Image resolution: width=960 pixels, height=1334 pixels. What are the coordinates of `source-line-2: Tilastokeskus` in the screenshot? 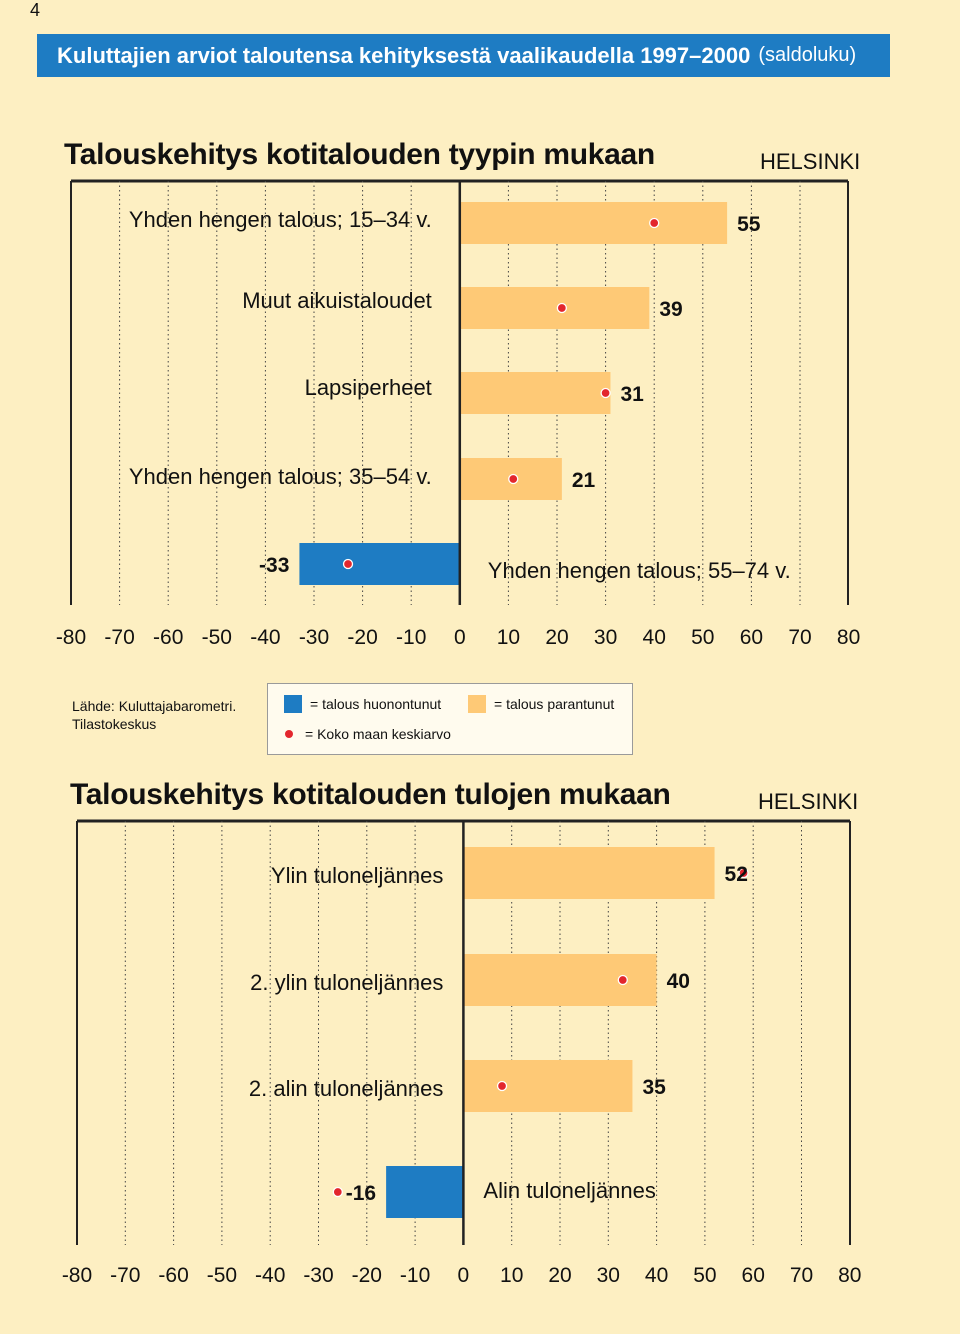 It's located at (114, 724).